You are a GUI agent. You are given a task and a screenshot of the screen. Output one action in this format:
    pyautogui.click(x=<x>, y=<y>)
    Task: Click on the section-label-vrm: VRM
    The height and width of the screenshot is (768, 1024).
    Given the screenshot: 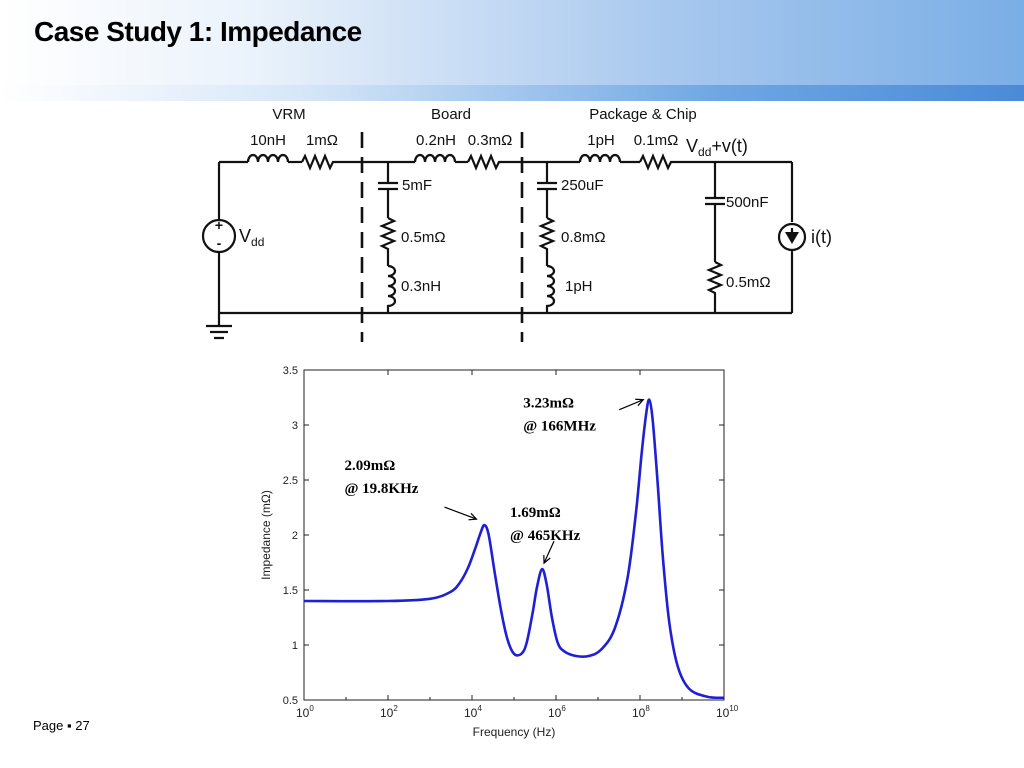 What is the action you would take?
    pyautogui.click(x=288, y=114)
    